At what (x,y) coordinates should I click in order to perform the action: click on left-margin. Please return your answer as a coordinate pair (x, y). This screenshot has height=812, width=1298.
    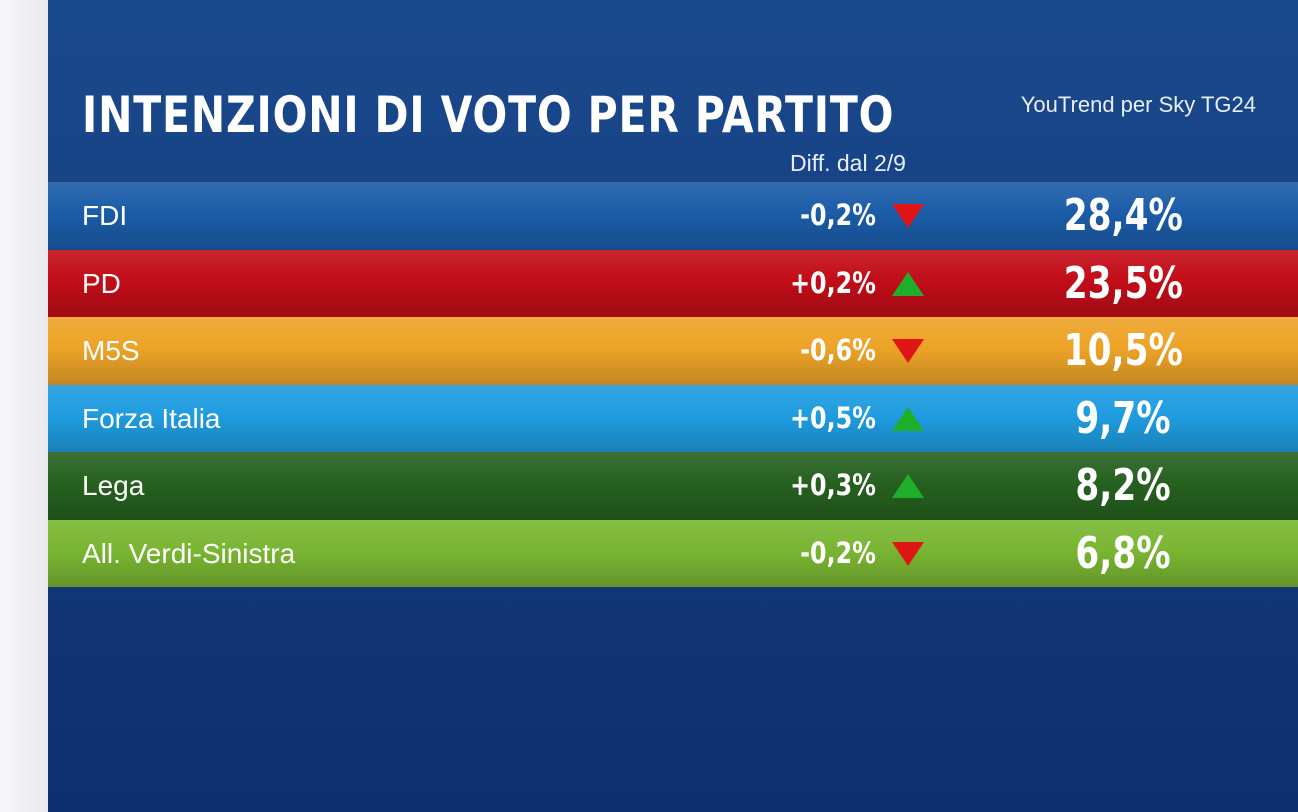
    Looking at the image, I should click on (24, 406).